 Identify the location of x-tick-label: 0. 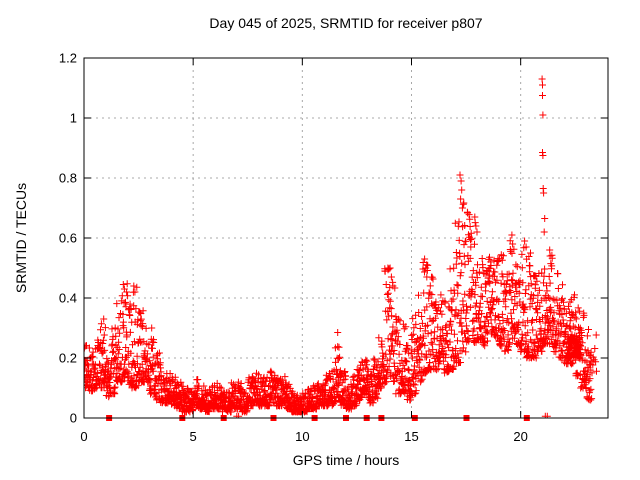
(83, 436).